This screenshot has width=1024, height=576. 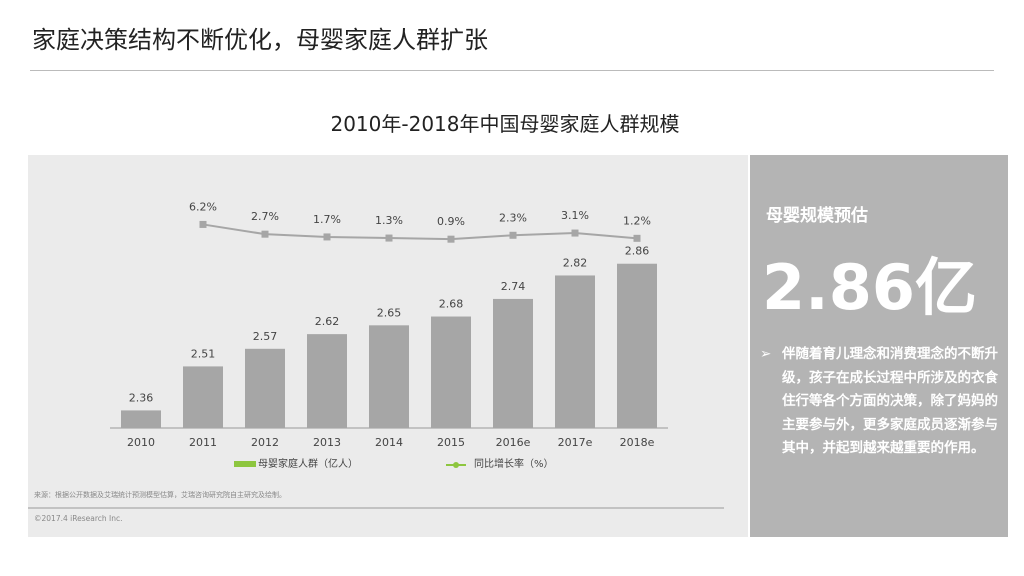 I want to click on source: 来源：根据公开数据及艾瑞统计预测模型估算，艾瑞咨询研究院自主研究及绘制。, so click(x=160, y=494).